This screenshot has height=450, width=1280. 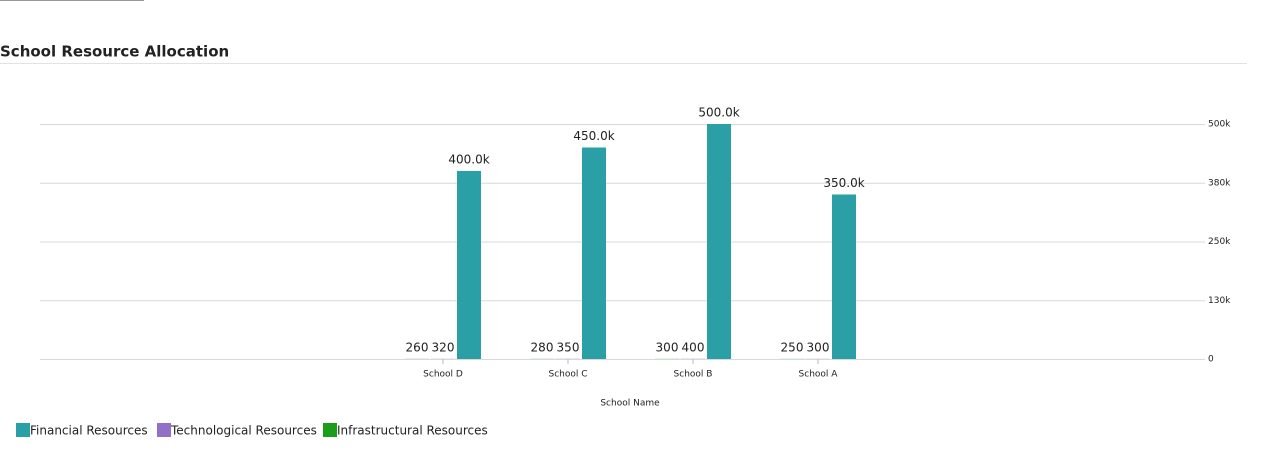 What do you see at coordinates (542, 347) in the screenshot?
I see `value-label: 280` at bounding box center [542, 347].